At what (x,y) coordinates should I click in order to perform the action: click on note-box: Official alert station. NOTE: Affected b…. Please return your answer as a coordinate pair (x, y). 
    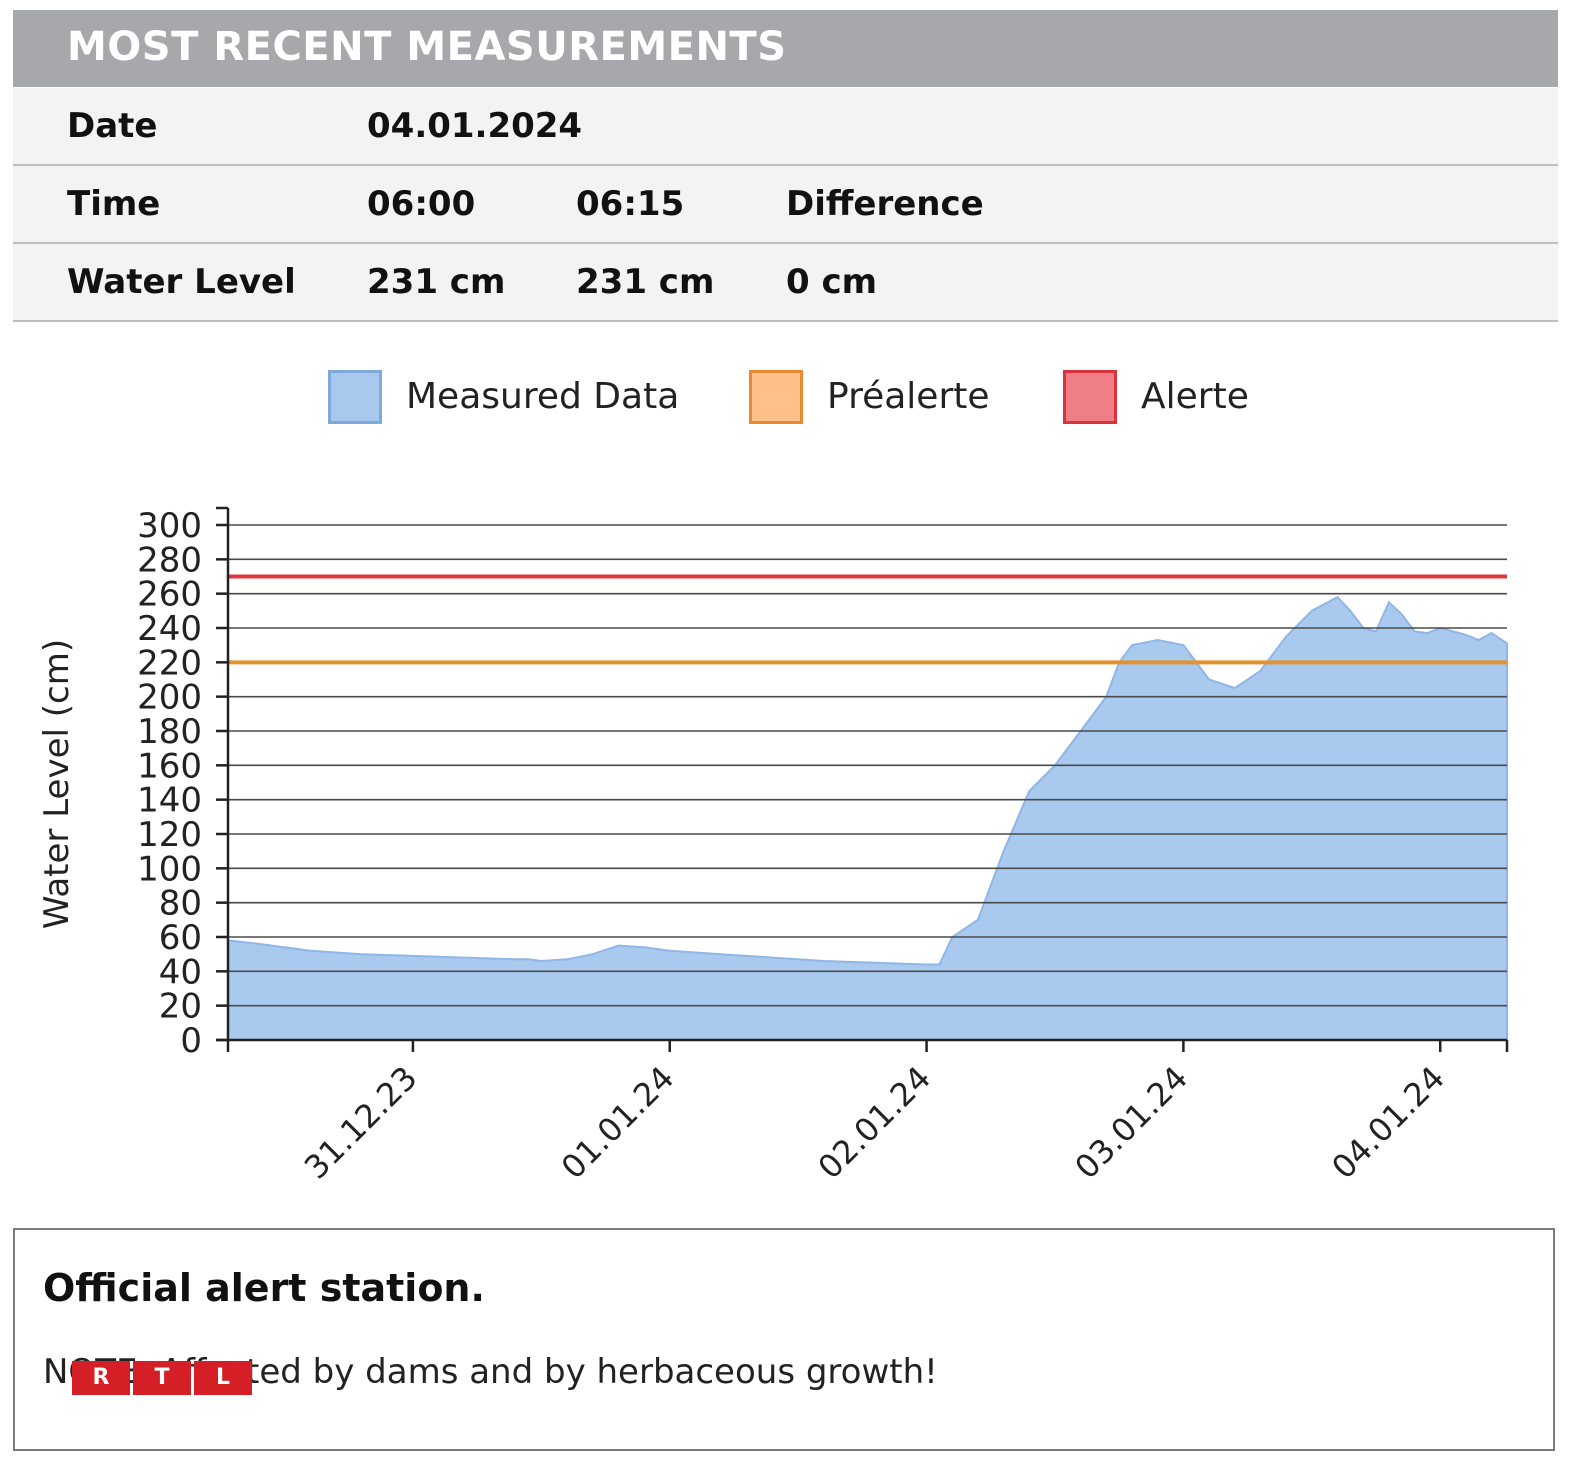
    Looking at the image, I should click on (784, 1339).